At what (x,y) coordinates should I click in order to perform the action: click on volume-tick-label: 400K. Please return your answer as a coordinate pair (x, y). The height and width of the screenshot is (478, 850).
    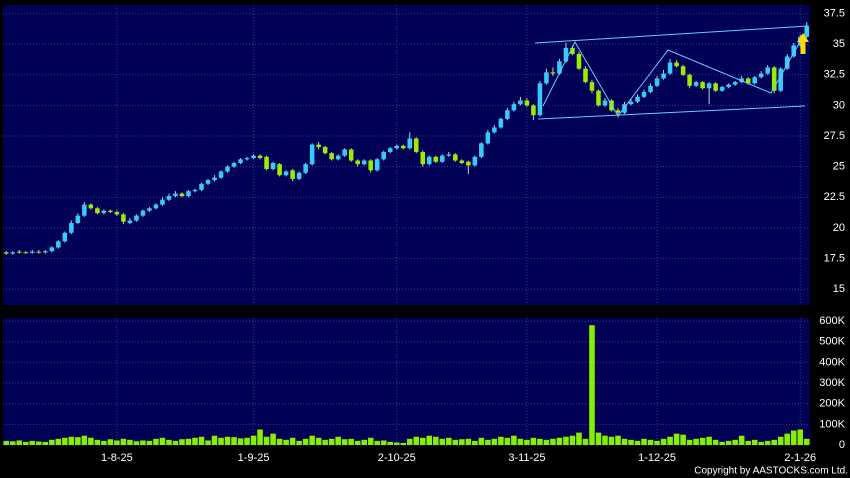
    Looking at the image, I should click on (832, 362).